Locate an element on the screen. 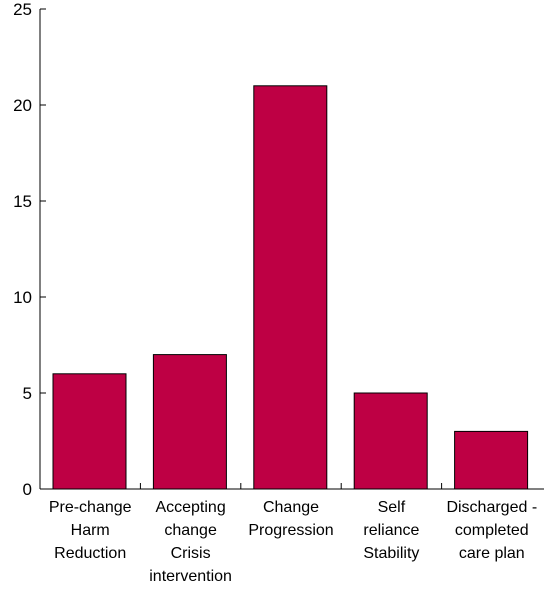 Image resolution: width=544 pixels, height=589 pixels. y-tick-label: 20 is located at coordinates (22, 105).